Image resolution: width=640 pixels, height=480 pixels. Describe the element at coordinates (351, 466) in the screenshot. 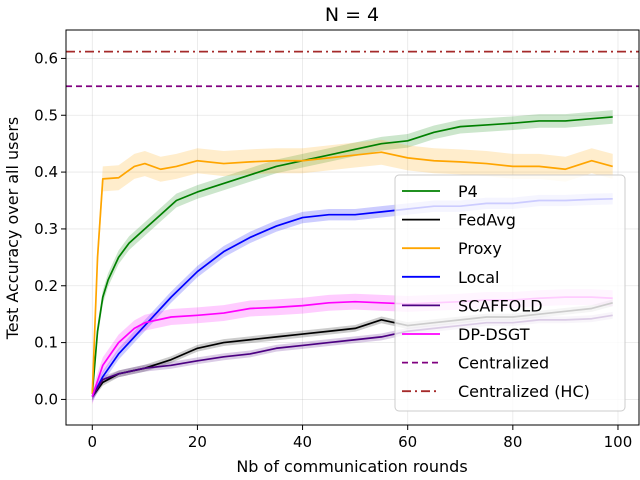

I see `x-axis-label: Nb of communication rounds` at that location.